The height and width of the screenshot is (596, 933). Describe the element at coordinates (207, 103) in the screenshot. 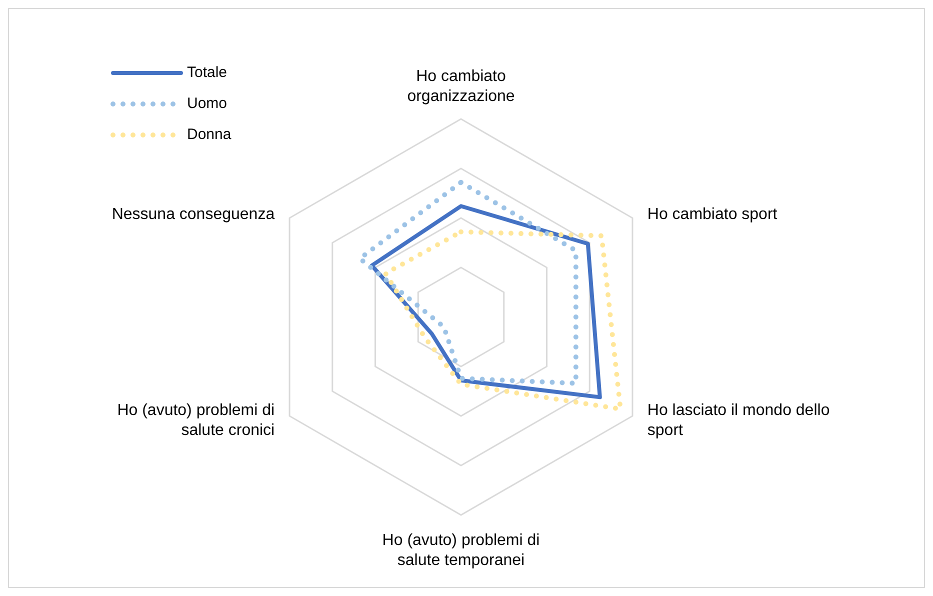

I see `legend-label: Uomo` at that location.